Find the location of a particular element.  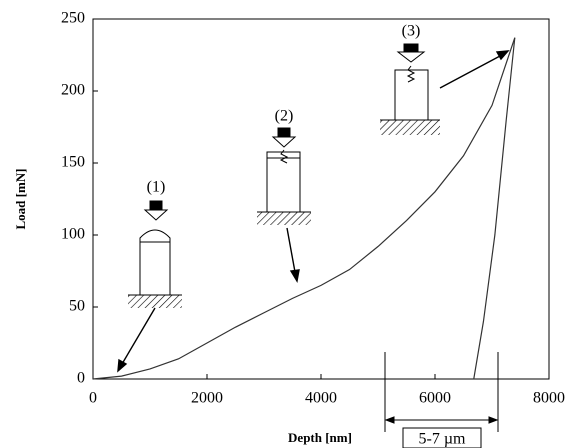

y-tick-label: 0 is located at coordinates (81, 378).